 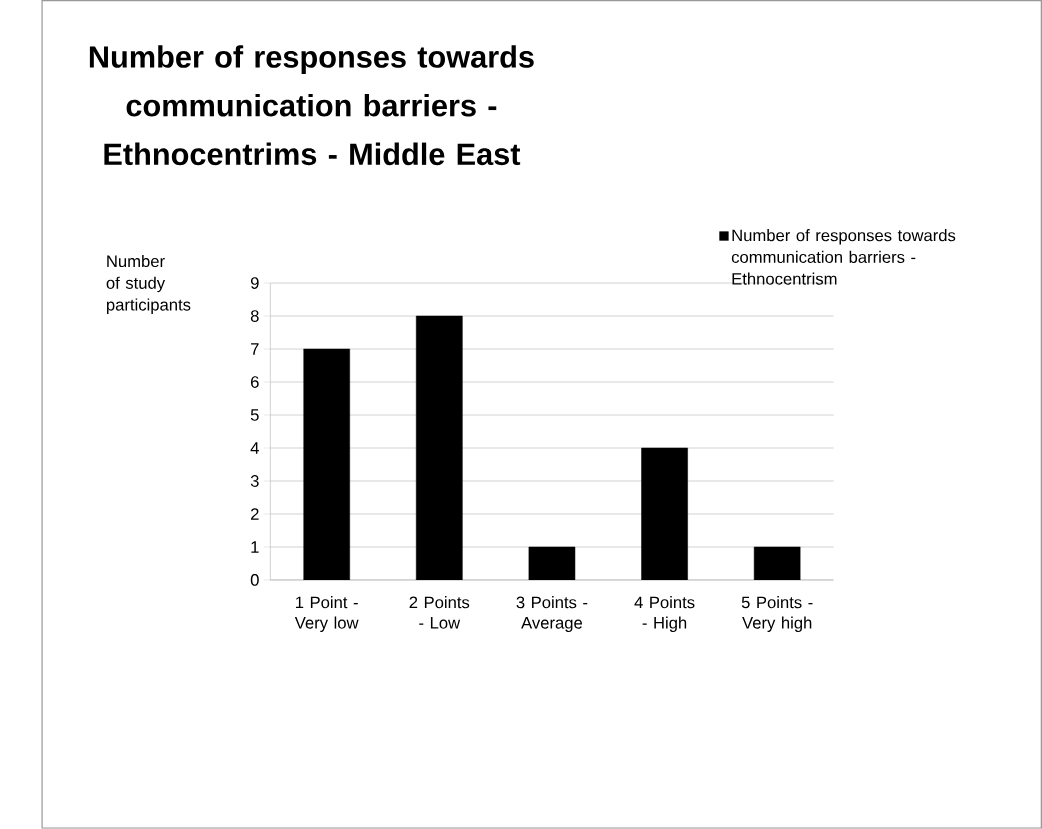 I want to click on x-tick-label: 5 Points - Very high, so click(x=777, y=614).